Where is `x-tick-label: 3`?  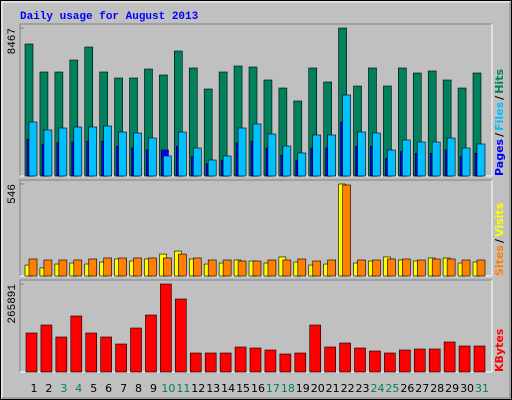
x-tick-label: 3 is located at coordinates (63, 388).